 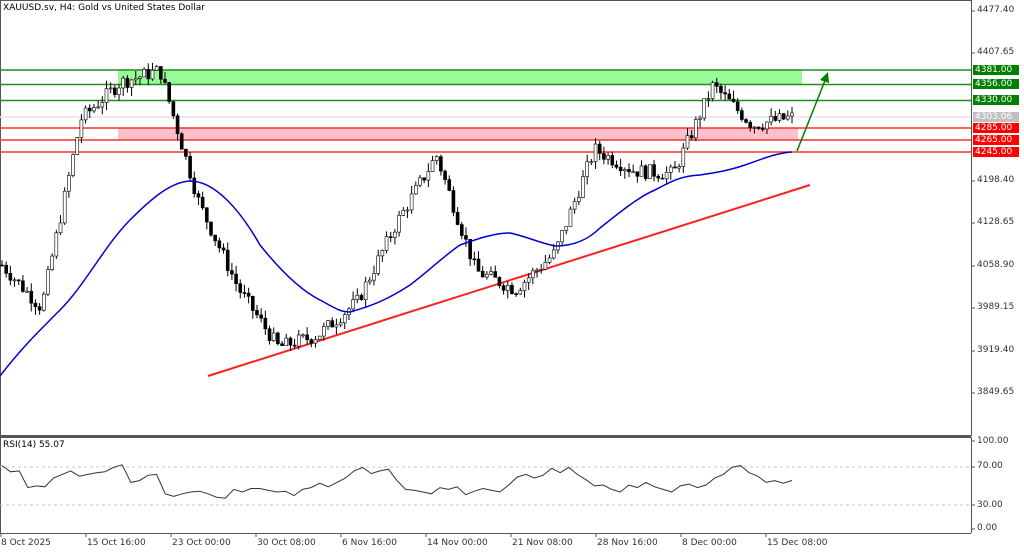 What do you see at coordinates (996, 140) in the screenshot?
I see `level-tag-4265: 4265.00` at bounding box center [996, 140].